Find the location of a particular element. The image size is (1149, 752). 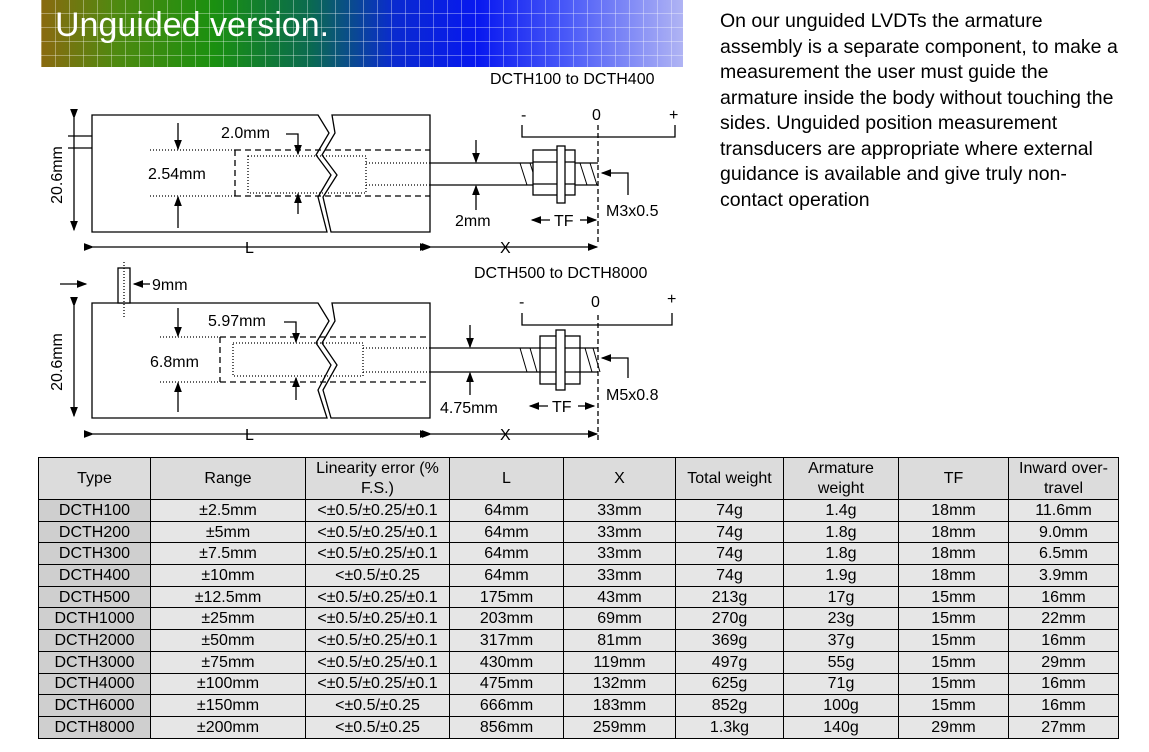

column-header: TF is located at coordinates (953, 478).